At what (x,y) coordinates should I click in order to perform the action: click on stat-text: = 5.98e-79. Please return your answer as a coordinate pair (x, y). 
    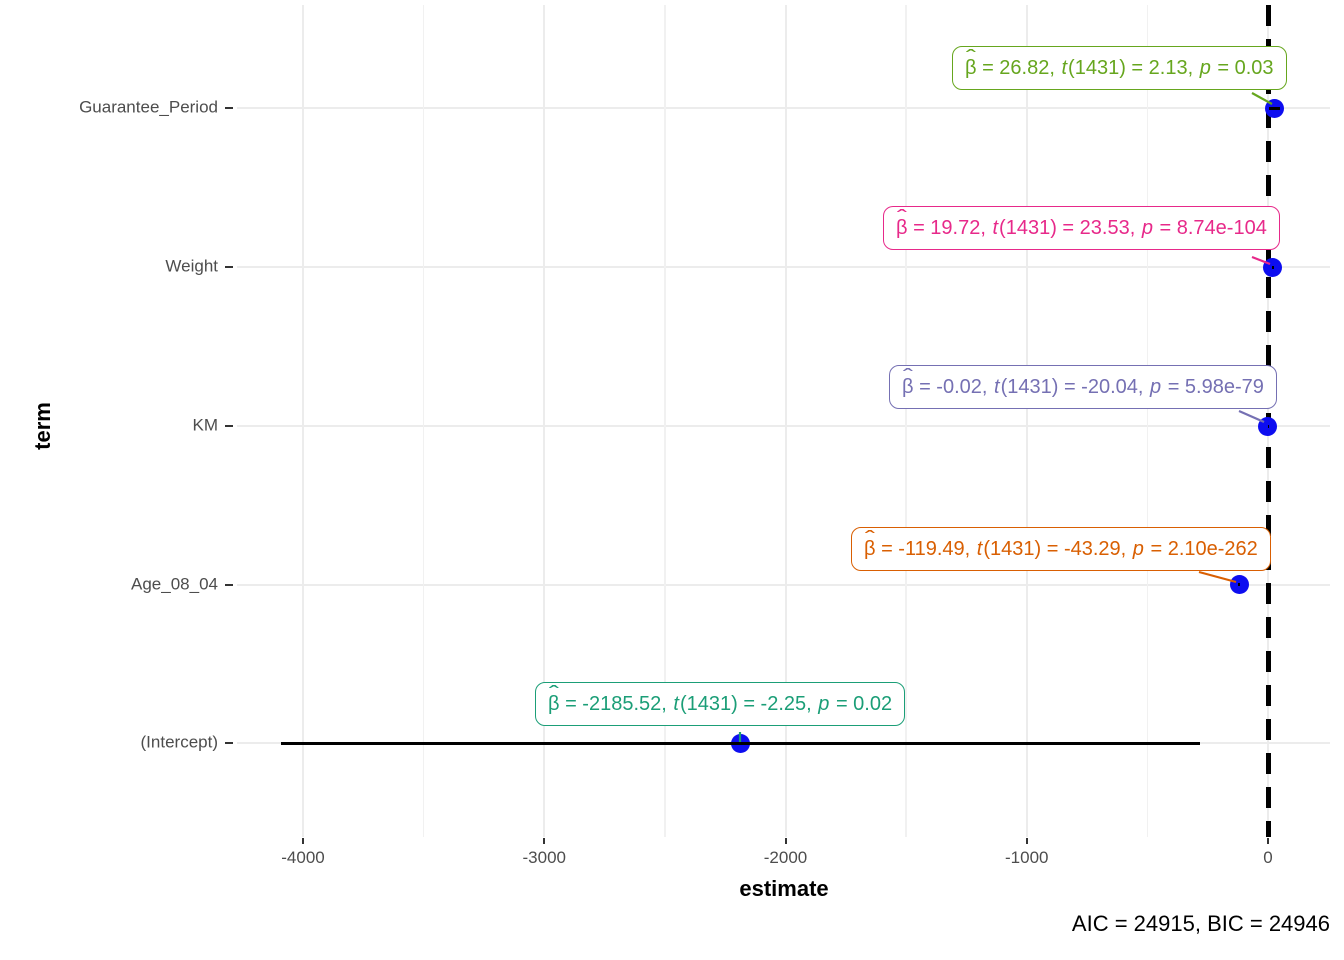
    Looking at the image, I should click on (1213, 387).